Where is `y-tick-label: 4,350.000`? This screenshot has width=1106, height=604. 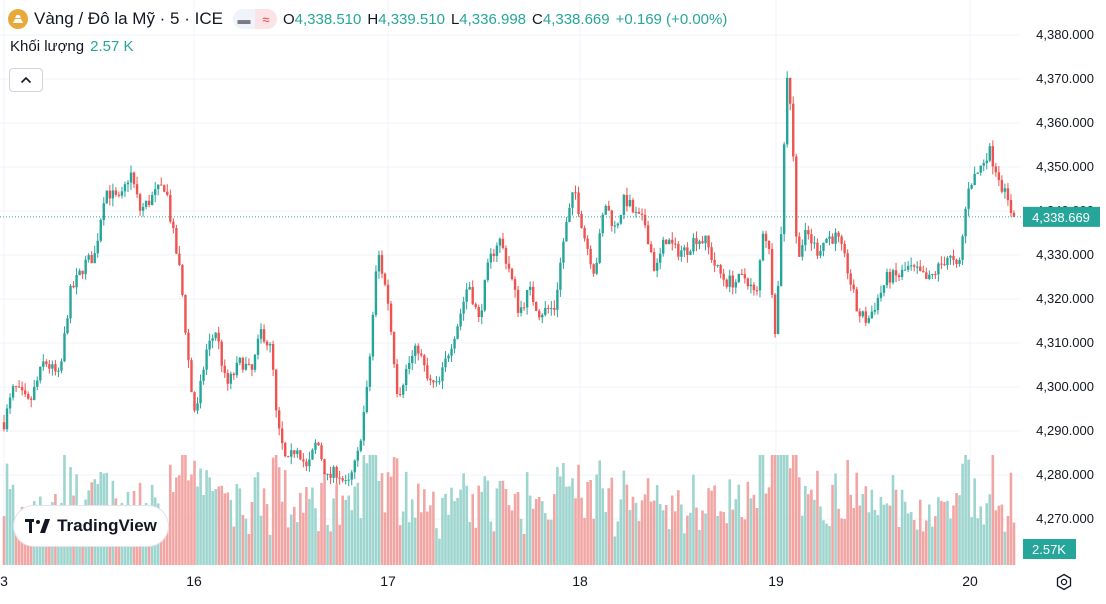 y-tick-label: 4,350.000 is located at coordinates (1065, 166).